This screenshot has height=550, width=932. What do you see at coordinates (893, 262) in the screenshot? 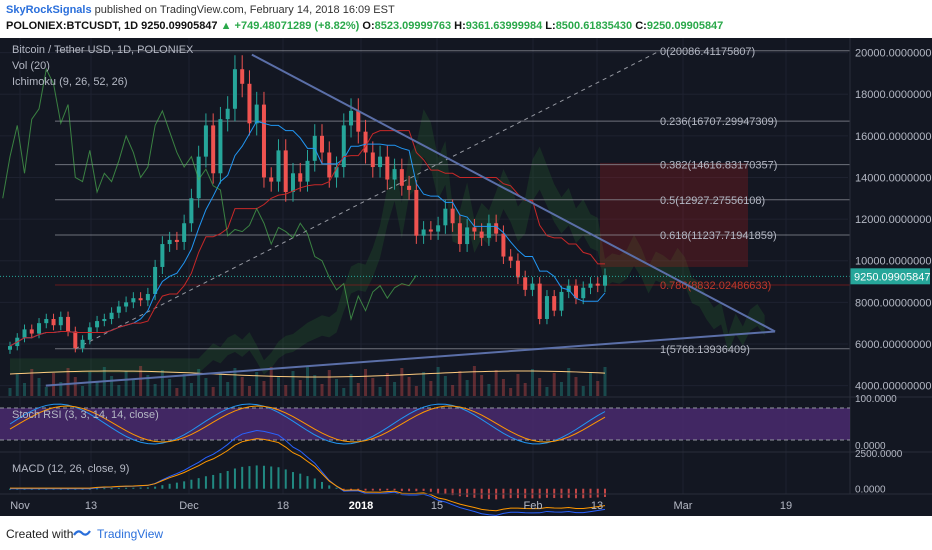
I see `price-tick-label: 10000.00000000` at bounding box center [893, 262].